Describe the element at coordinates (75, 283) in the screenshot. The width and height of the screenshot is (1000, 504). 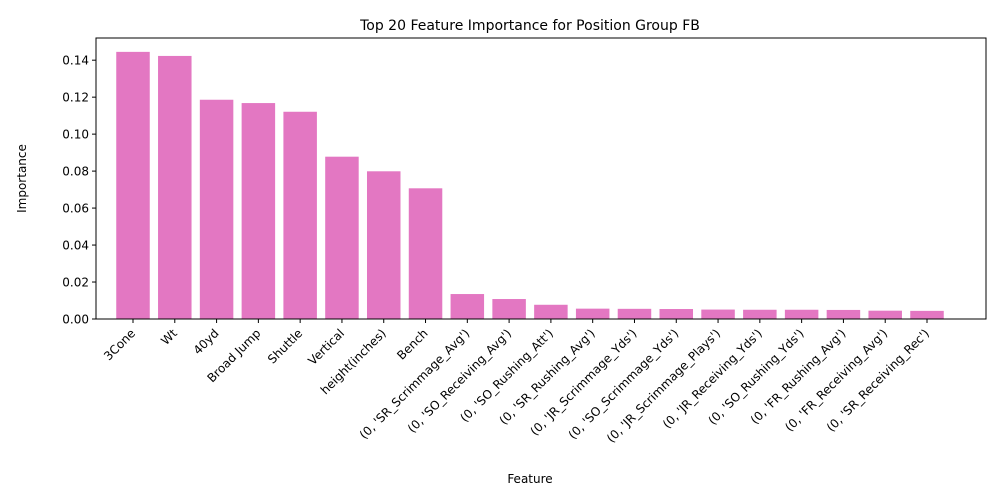
I see `y-tick-label: 0.02` at that location.